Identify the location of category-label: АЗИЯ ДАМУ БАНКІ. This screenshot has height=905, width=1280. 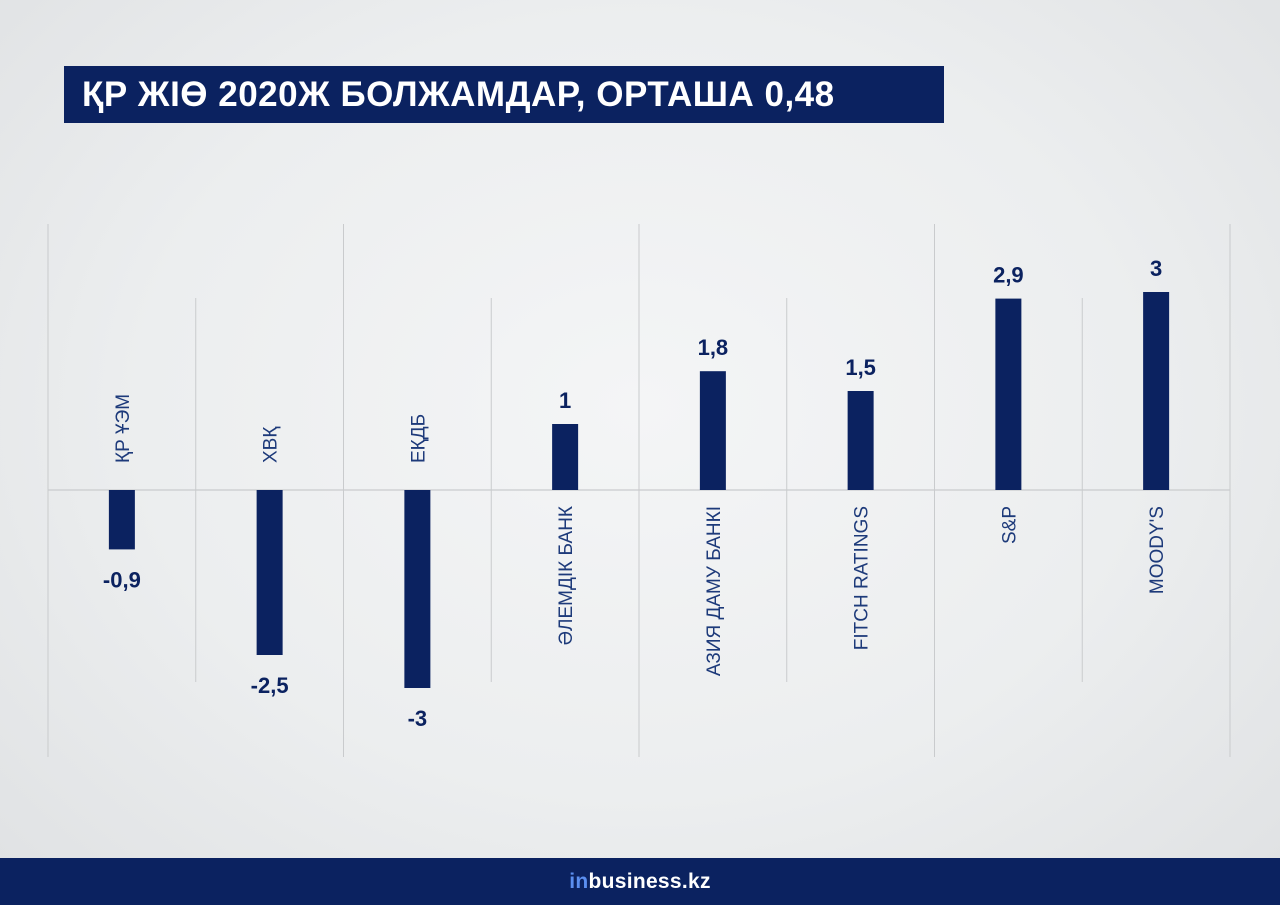
(714, 591).